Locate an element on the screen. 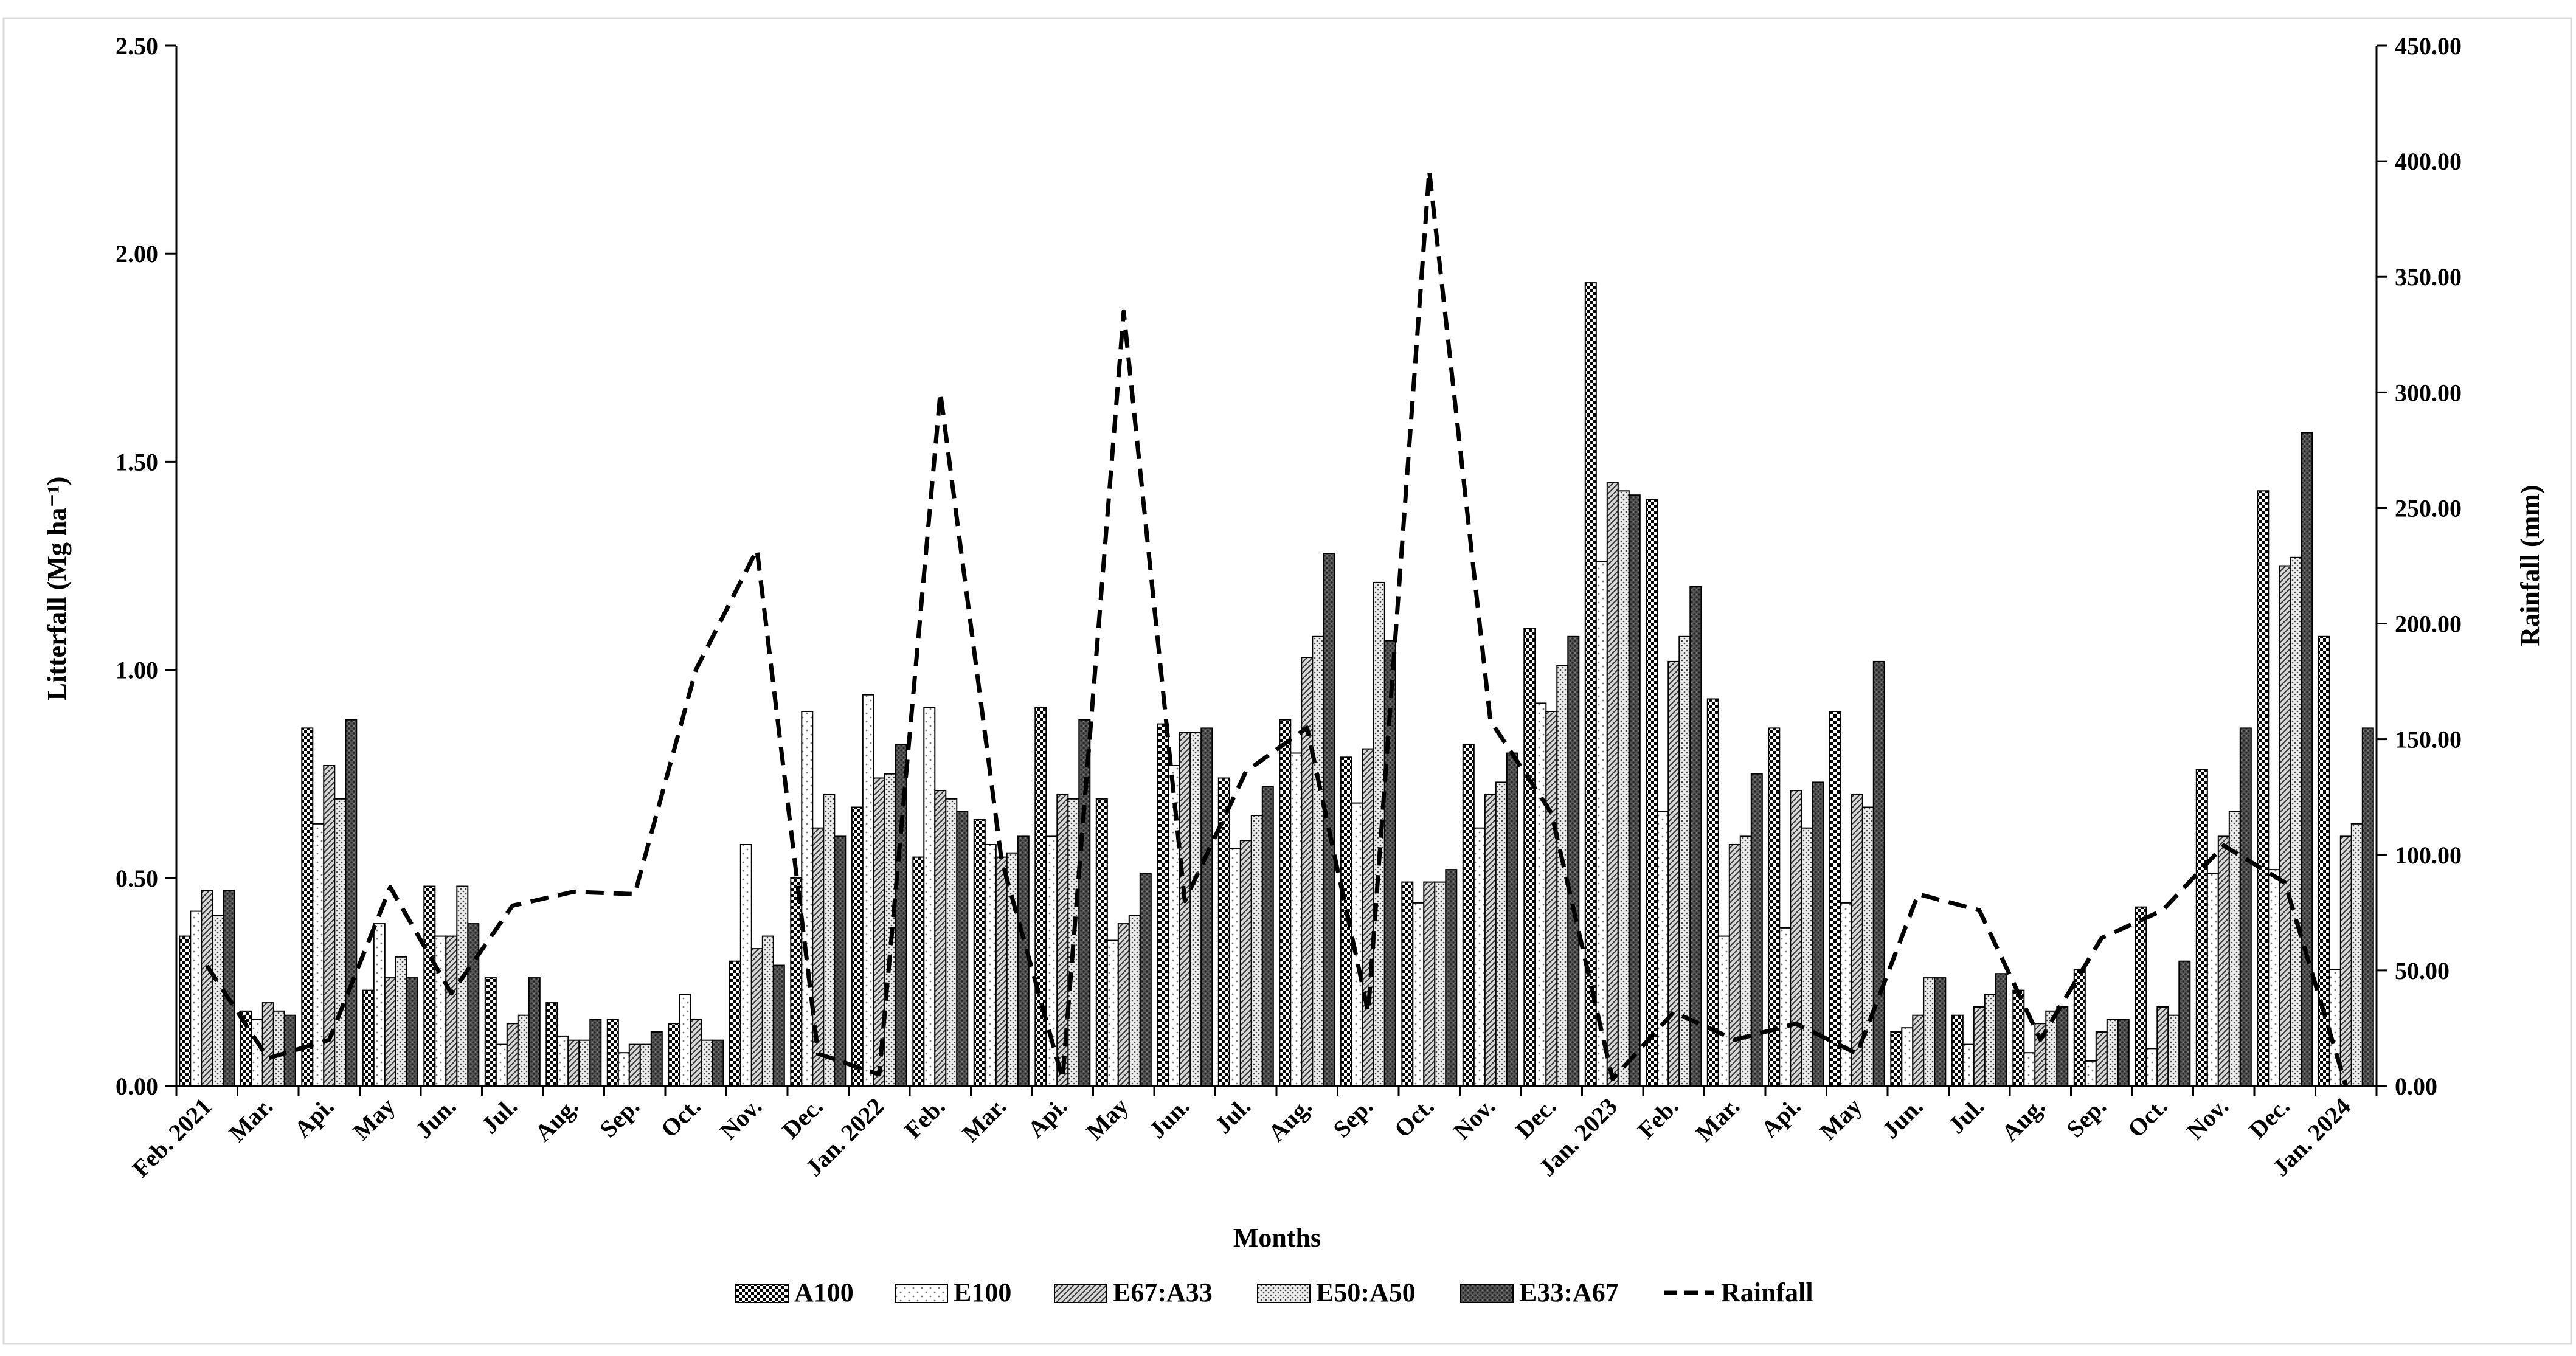  x-tick-label: Nov. is located at coordinates (2207, 1119).